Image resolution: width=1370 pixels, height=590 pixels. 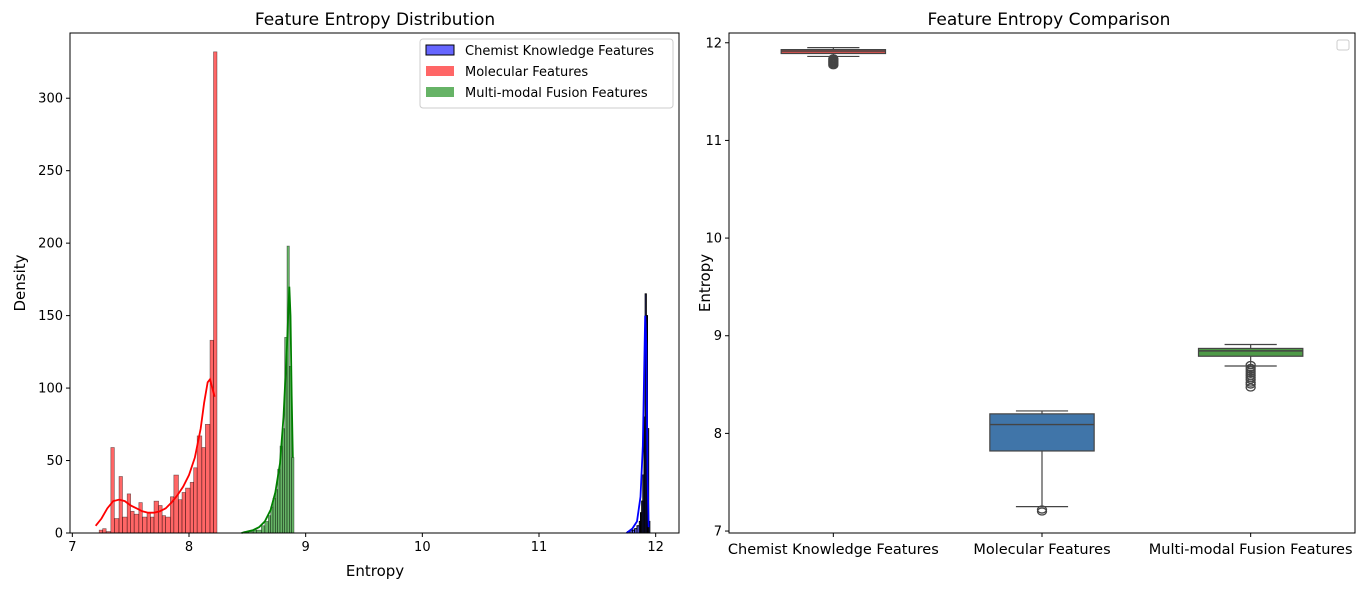 I want to click on y-tick-label: 11, so click(x=713, y=141).